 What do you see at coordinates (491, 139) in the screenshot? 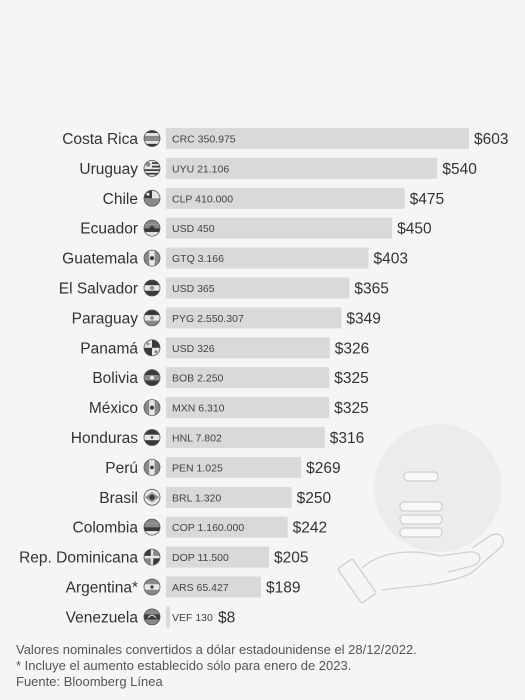
I see `value-label: $603` at bounding box center [491, 139].